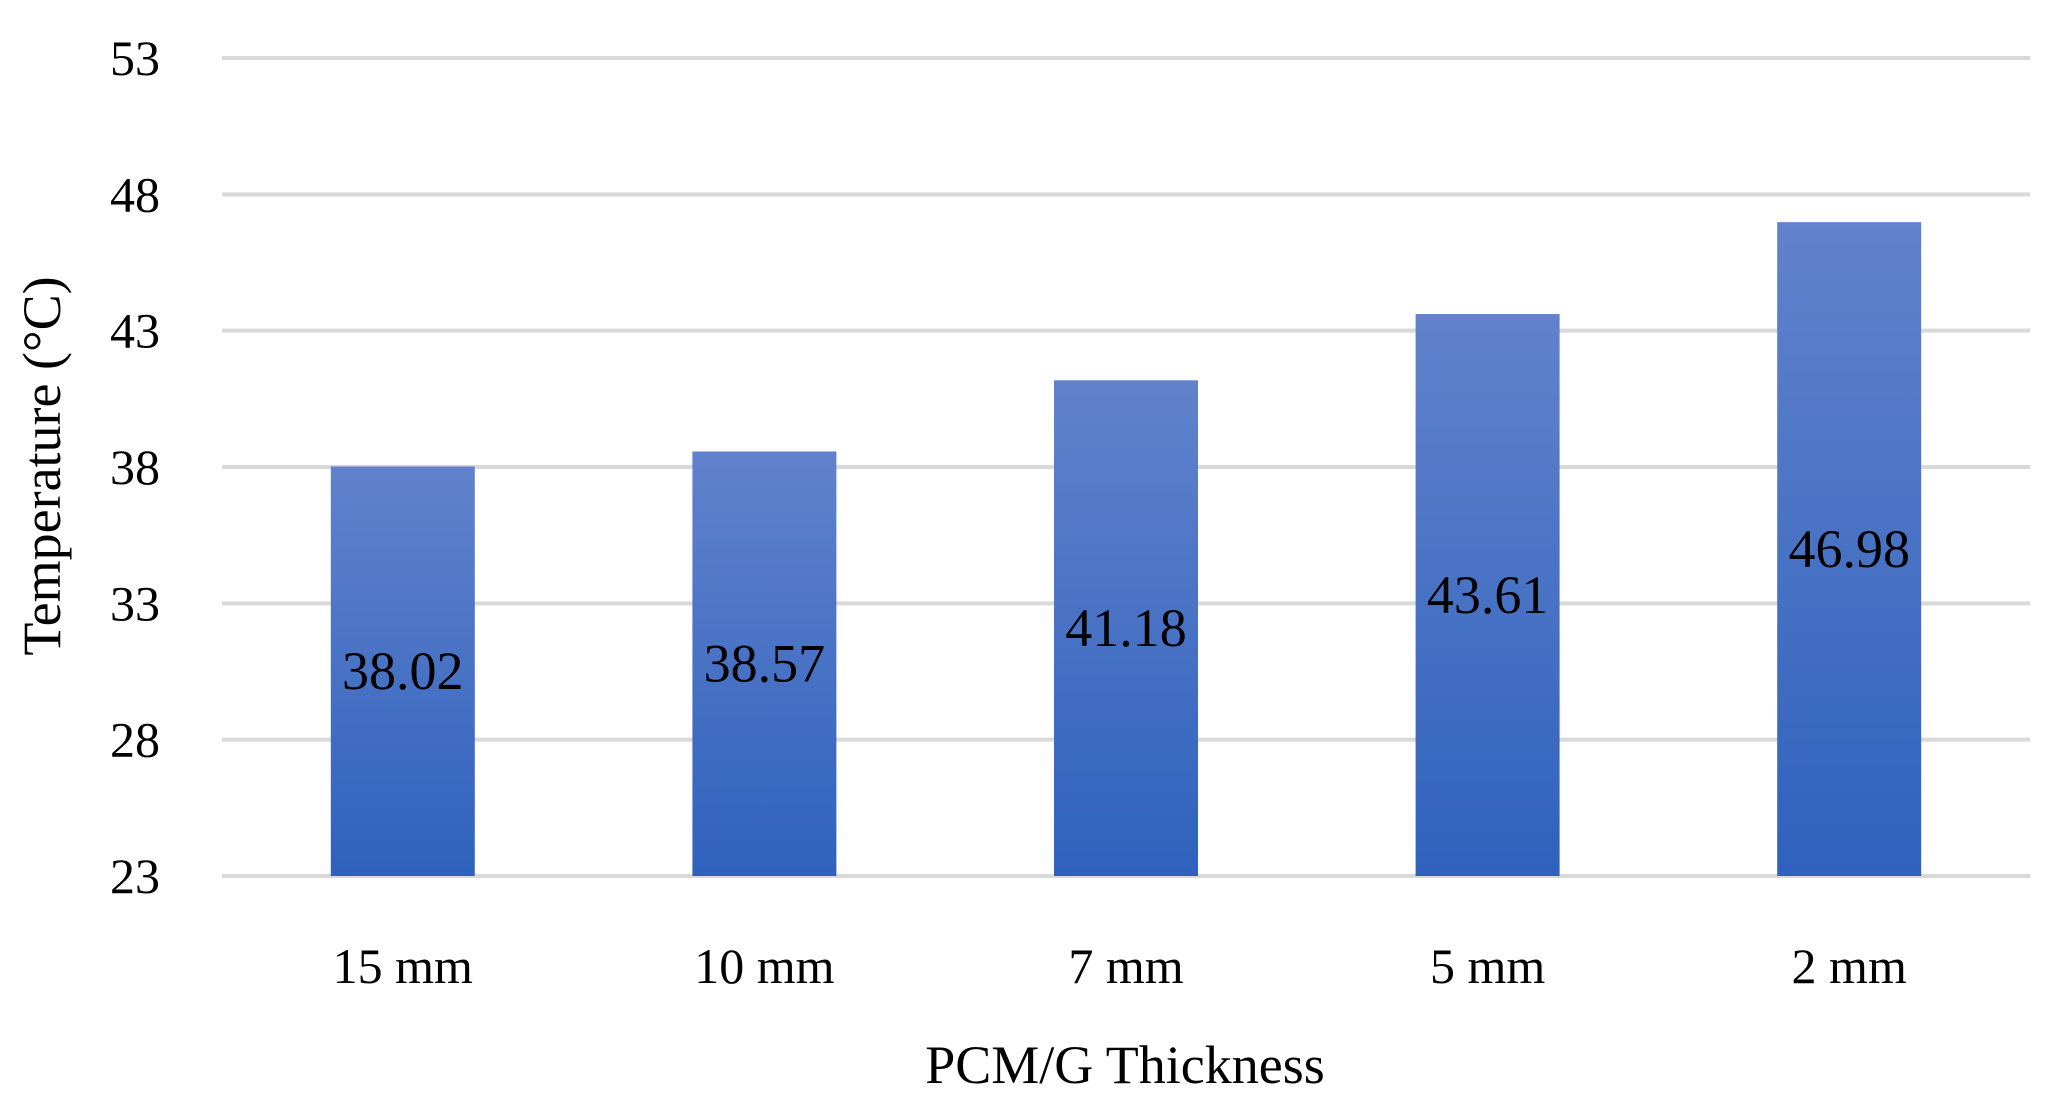  I want to click on y-axis-ticks: 23 28 33 38 43 48 53, so click(135, 467).